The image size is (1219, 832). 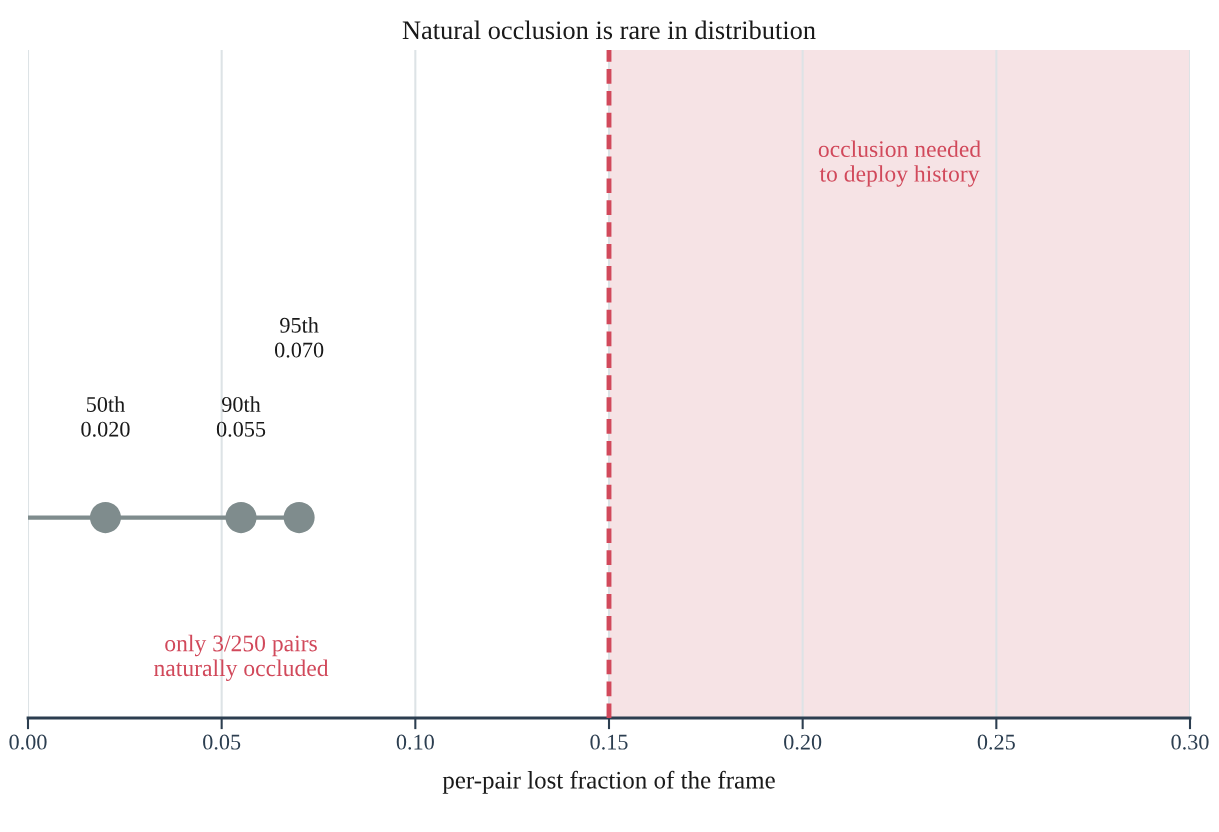 What do you see at coordinates (803, 742) in the screenshot?
I see `x-tick-label: 0.20` at bounding box center [803, 742].